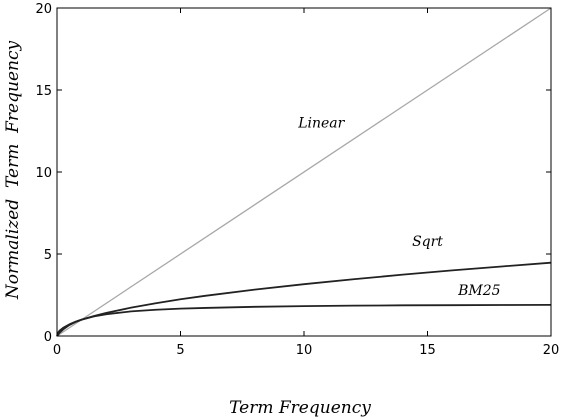  Describe the element at coordinates (13, 171) in the screenshot. I see `y-axis-title: Normalized Term Frequency` at that location.